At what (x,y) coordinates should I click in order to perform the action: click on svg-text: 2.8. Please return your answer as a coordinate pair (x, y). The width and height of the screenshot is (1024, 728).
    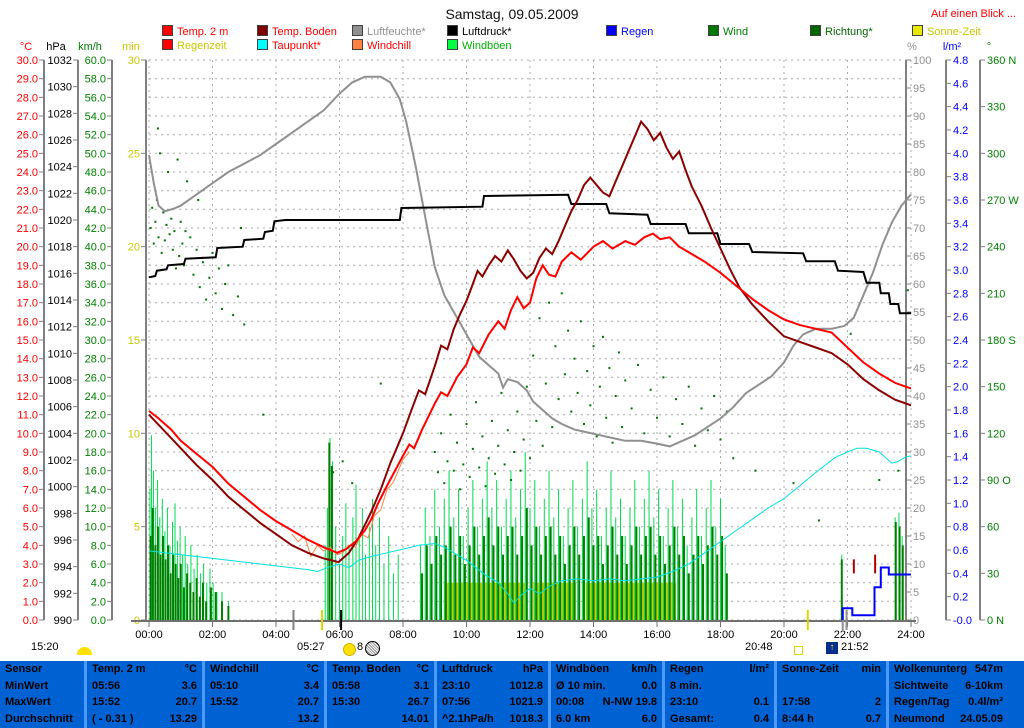
    Looking at the image, I should click on (960, 294).